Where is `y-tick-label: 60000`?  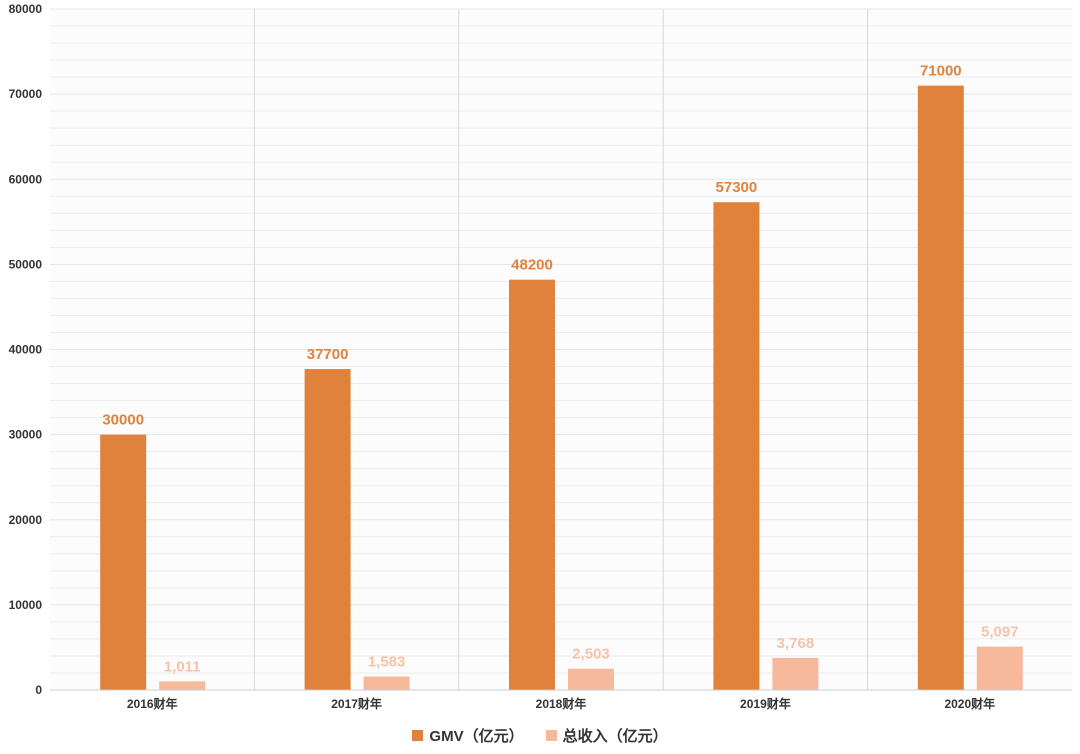
y-tick-label: 60000 is located at coordinates (26, 179).